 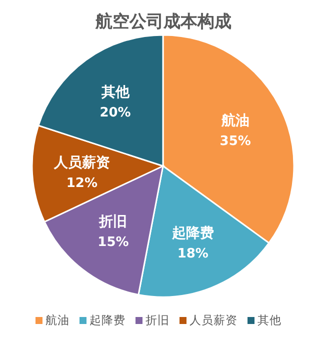 What do you see at coordinates (115, 92) in the screenshot?
I see `slice-label: 其他` at bounding box center [115, 92].